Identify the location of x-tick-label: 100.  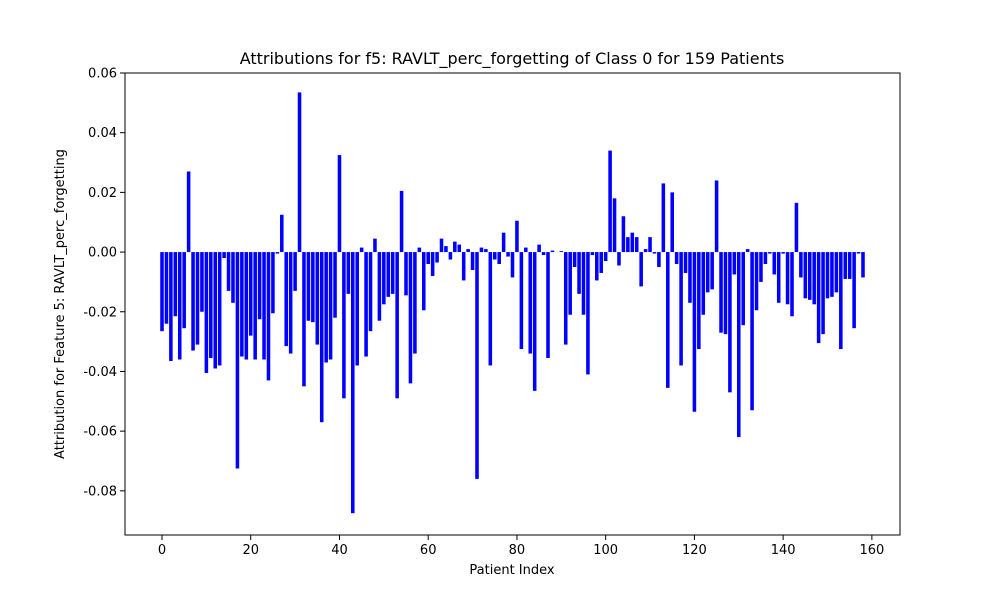
(605, 550).